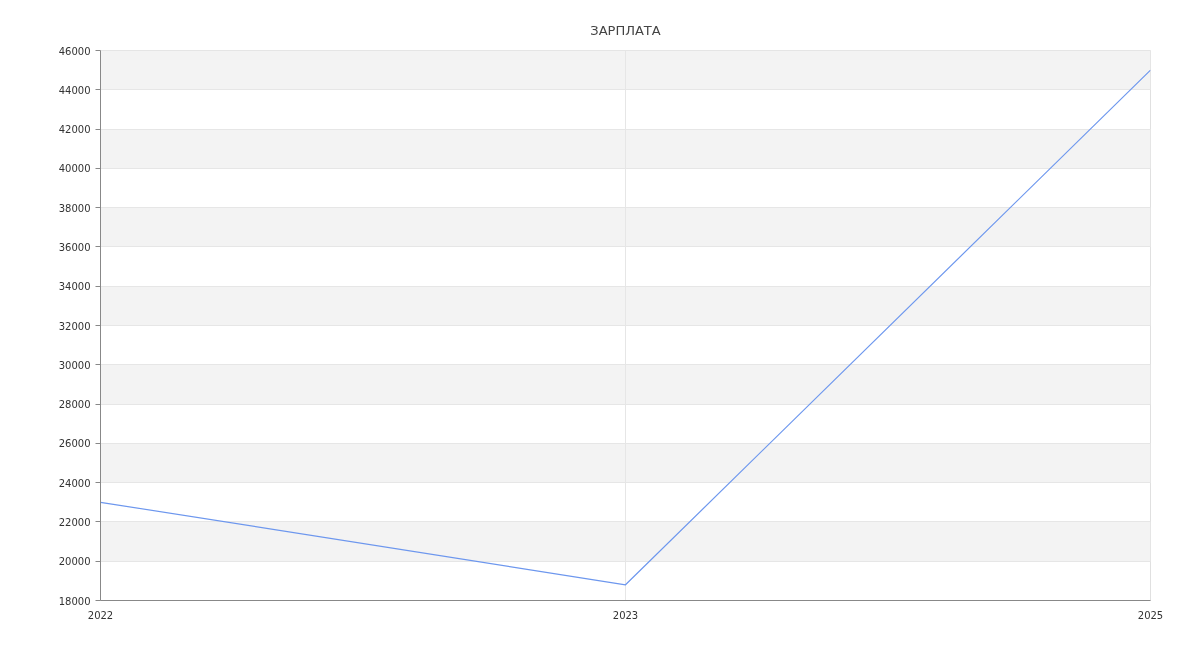  What do you see at coordinates (74, 365) in the screenshot?
I see `y-tick-label: 30000` at bounding box center [74, 365].